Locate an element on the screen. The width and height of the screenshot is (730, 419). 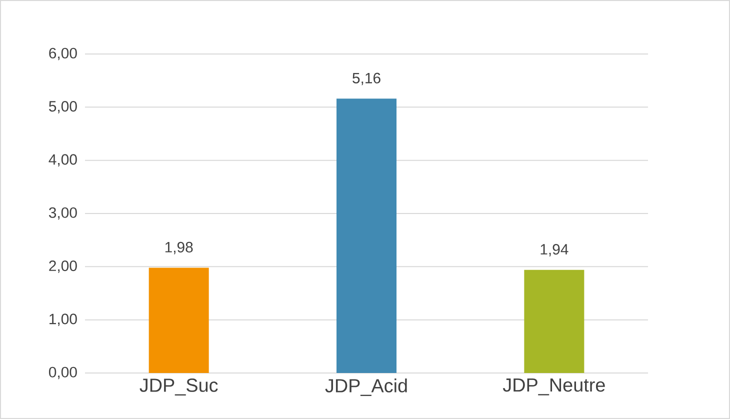
x-tick-label: JDP_Acid is located at coordinates (366, 387).